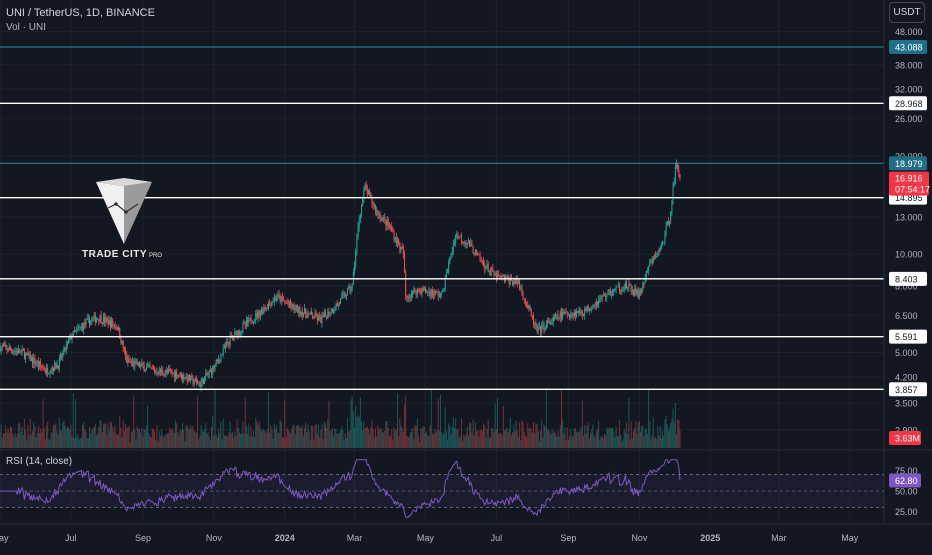 This screenshot has height=555, width=932. What do you see at coordinates (80, 13) in the screenshot?
I see `symbol-title: UNI / TetherUS, 1D, BINANCE` at bounding box center [80, 13].